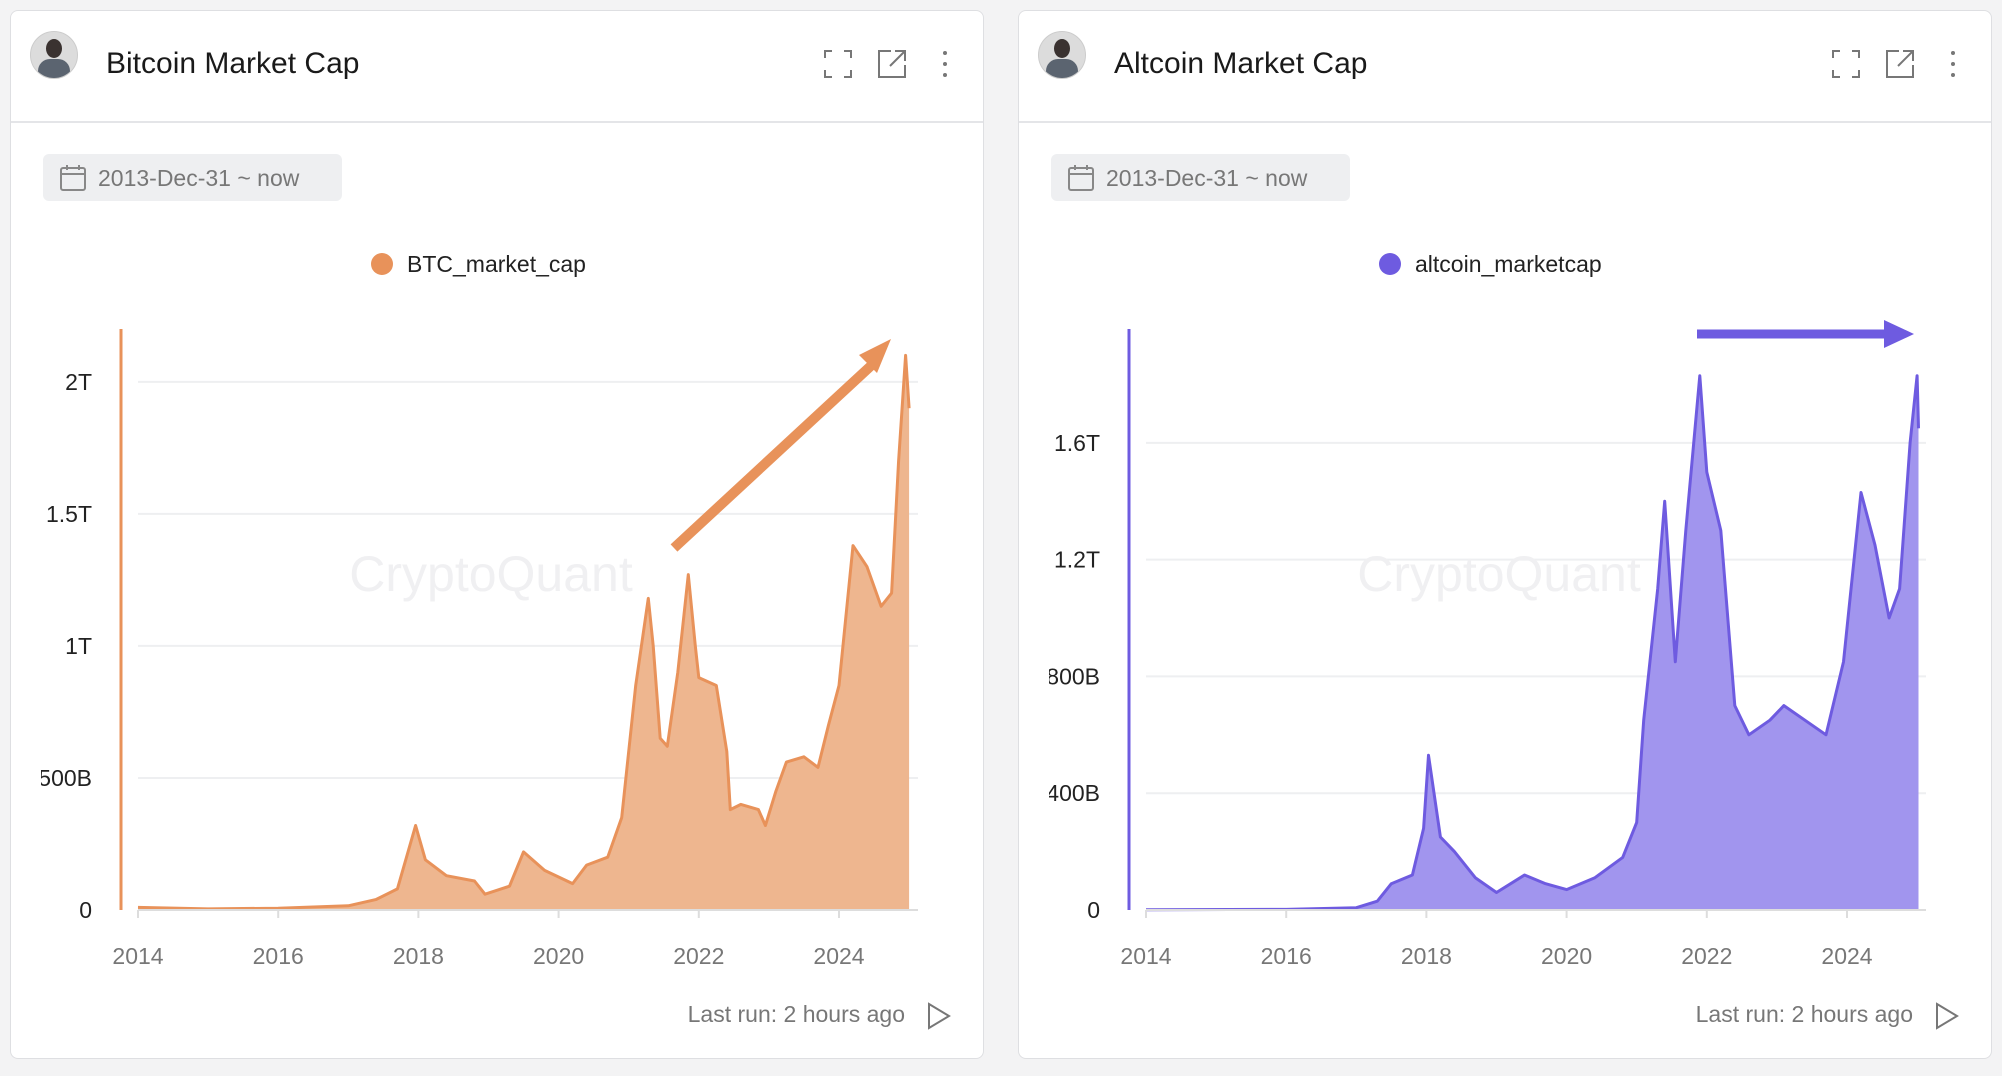 The height and width of the screenshot is (1076, 2002). I want to click on card-title: Altcoin Market Cap, so click(1241, 63).